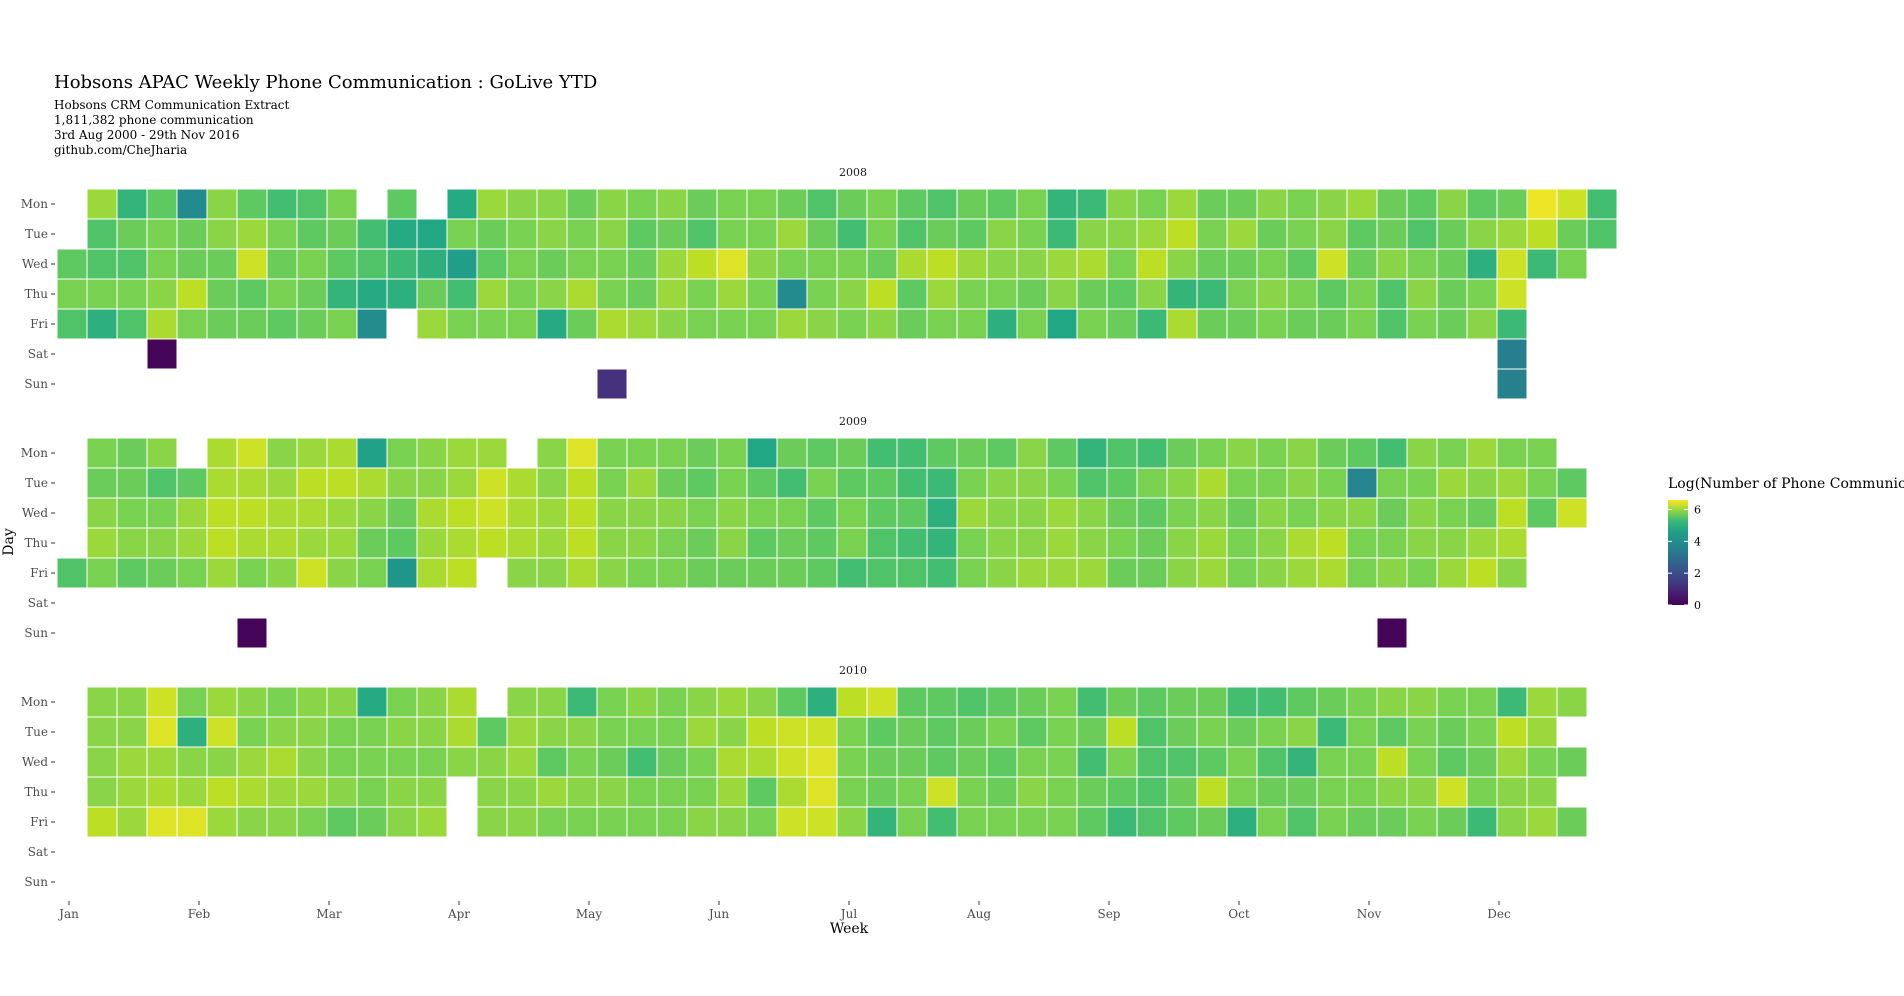 This screenshot has height=996, width=1904. What do you see at coordinates (1108, 914) in the screenshot?
I see `month-tick-label: Sep` at bounding box center [1108, 914].